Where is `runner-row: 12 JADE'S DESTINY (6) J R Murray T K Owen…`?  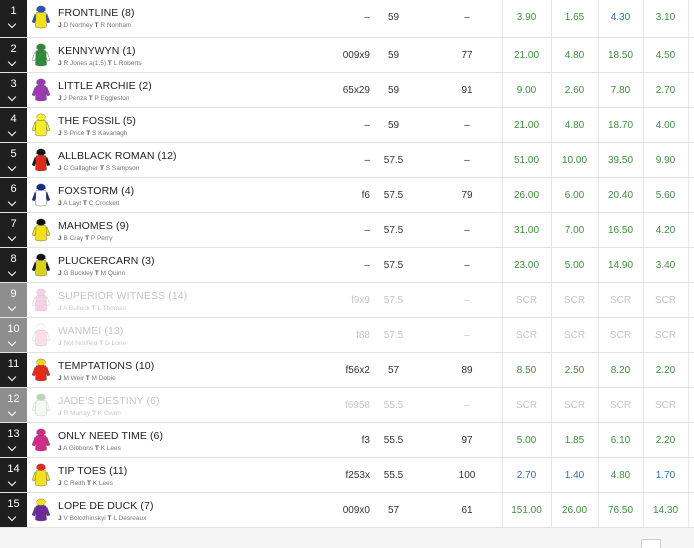 runner-row: 12 JADE'S DESTINY (6) J R Murray T K Owen… is located at coordinates (347, 405).